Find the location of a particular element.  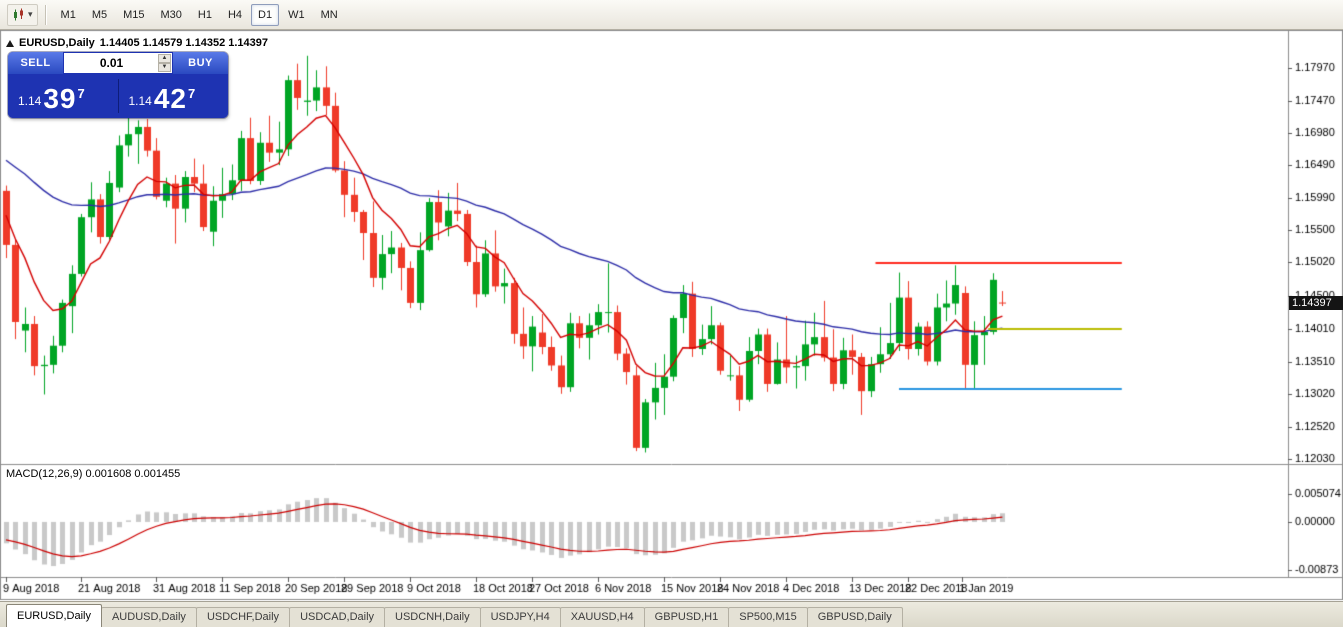

volume-input is located at coordinates (118, 63).